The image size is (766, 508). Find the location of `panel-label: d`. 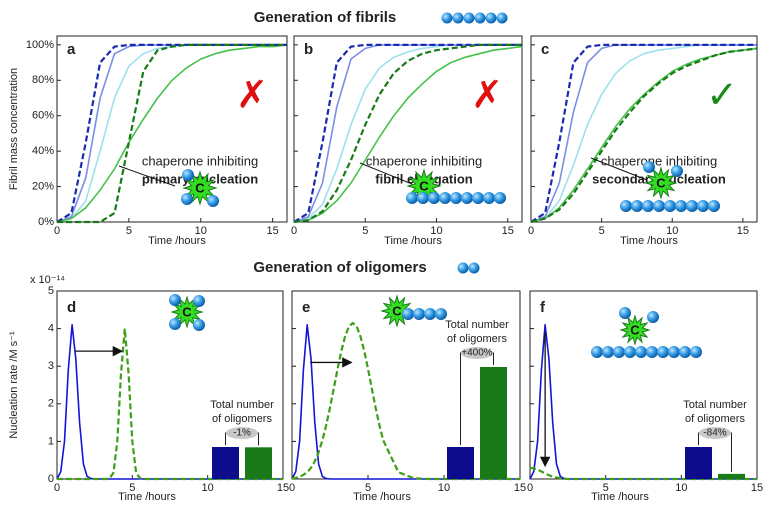

panel-label: d is located at coordinates (71, 307).